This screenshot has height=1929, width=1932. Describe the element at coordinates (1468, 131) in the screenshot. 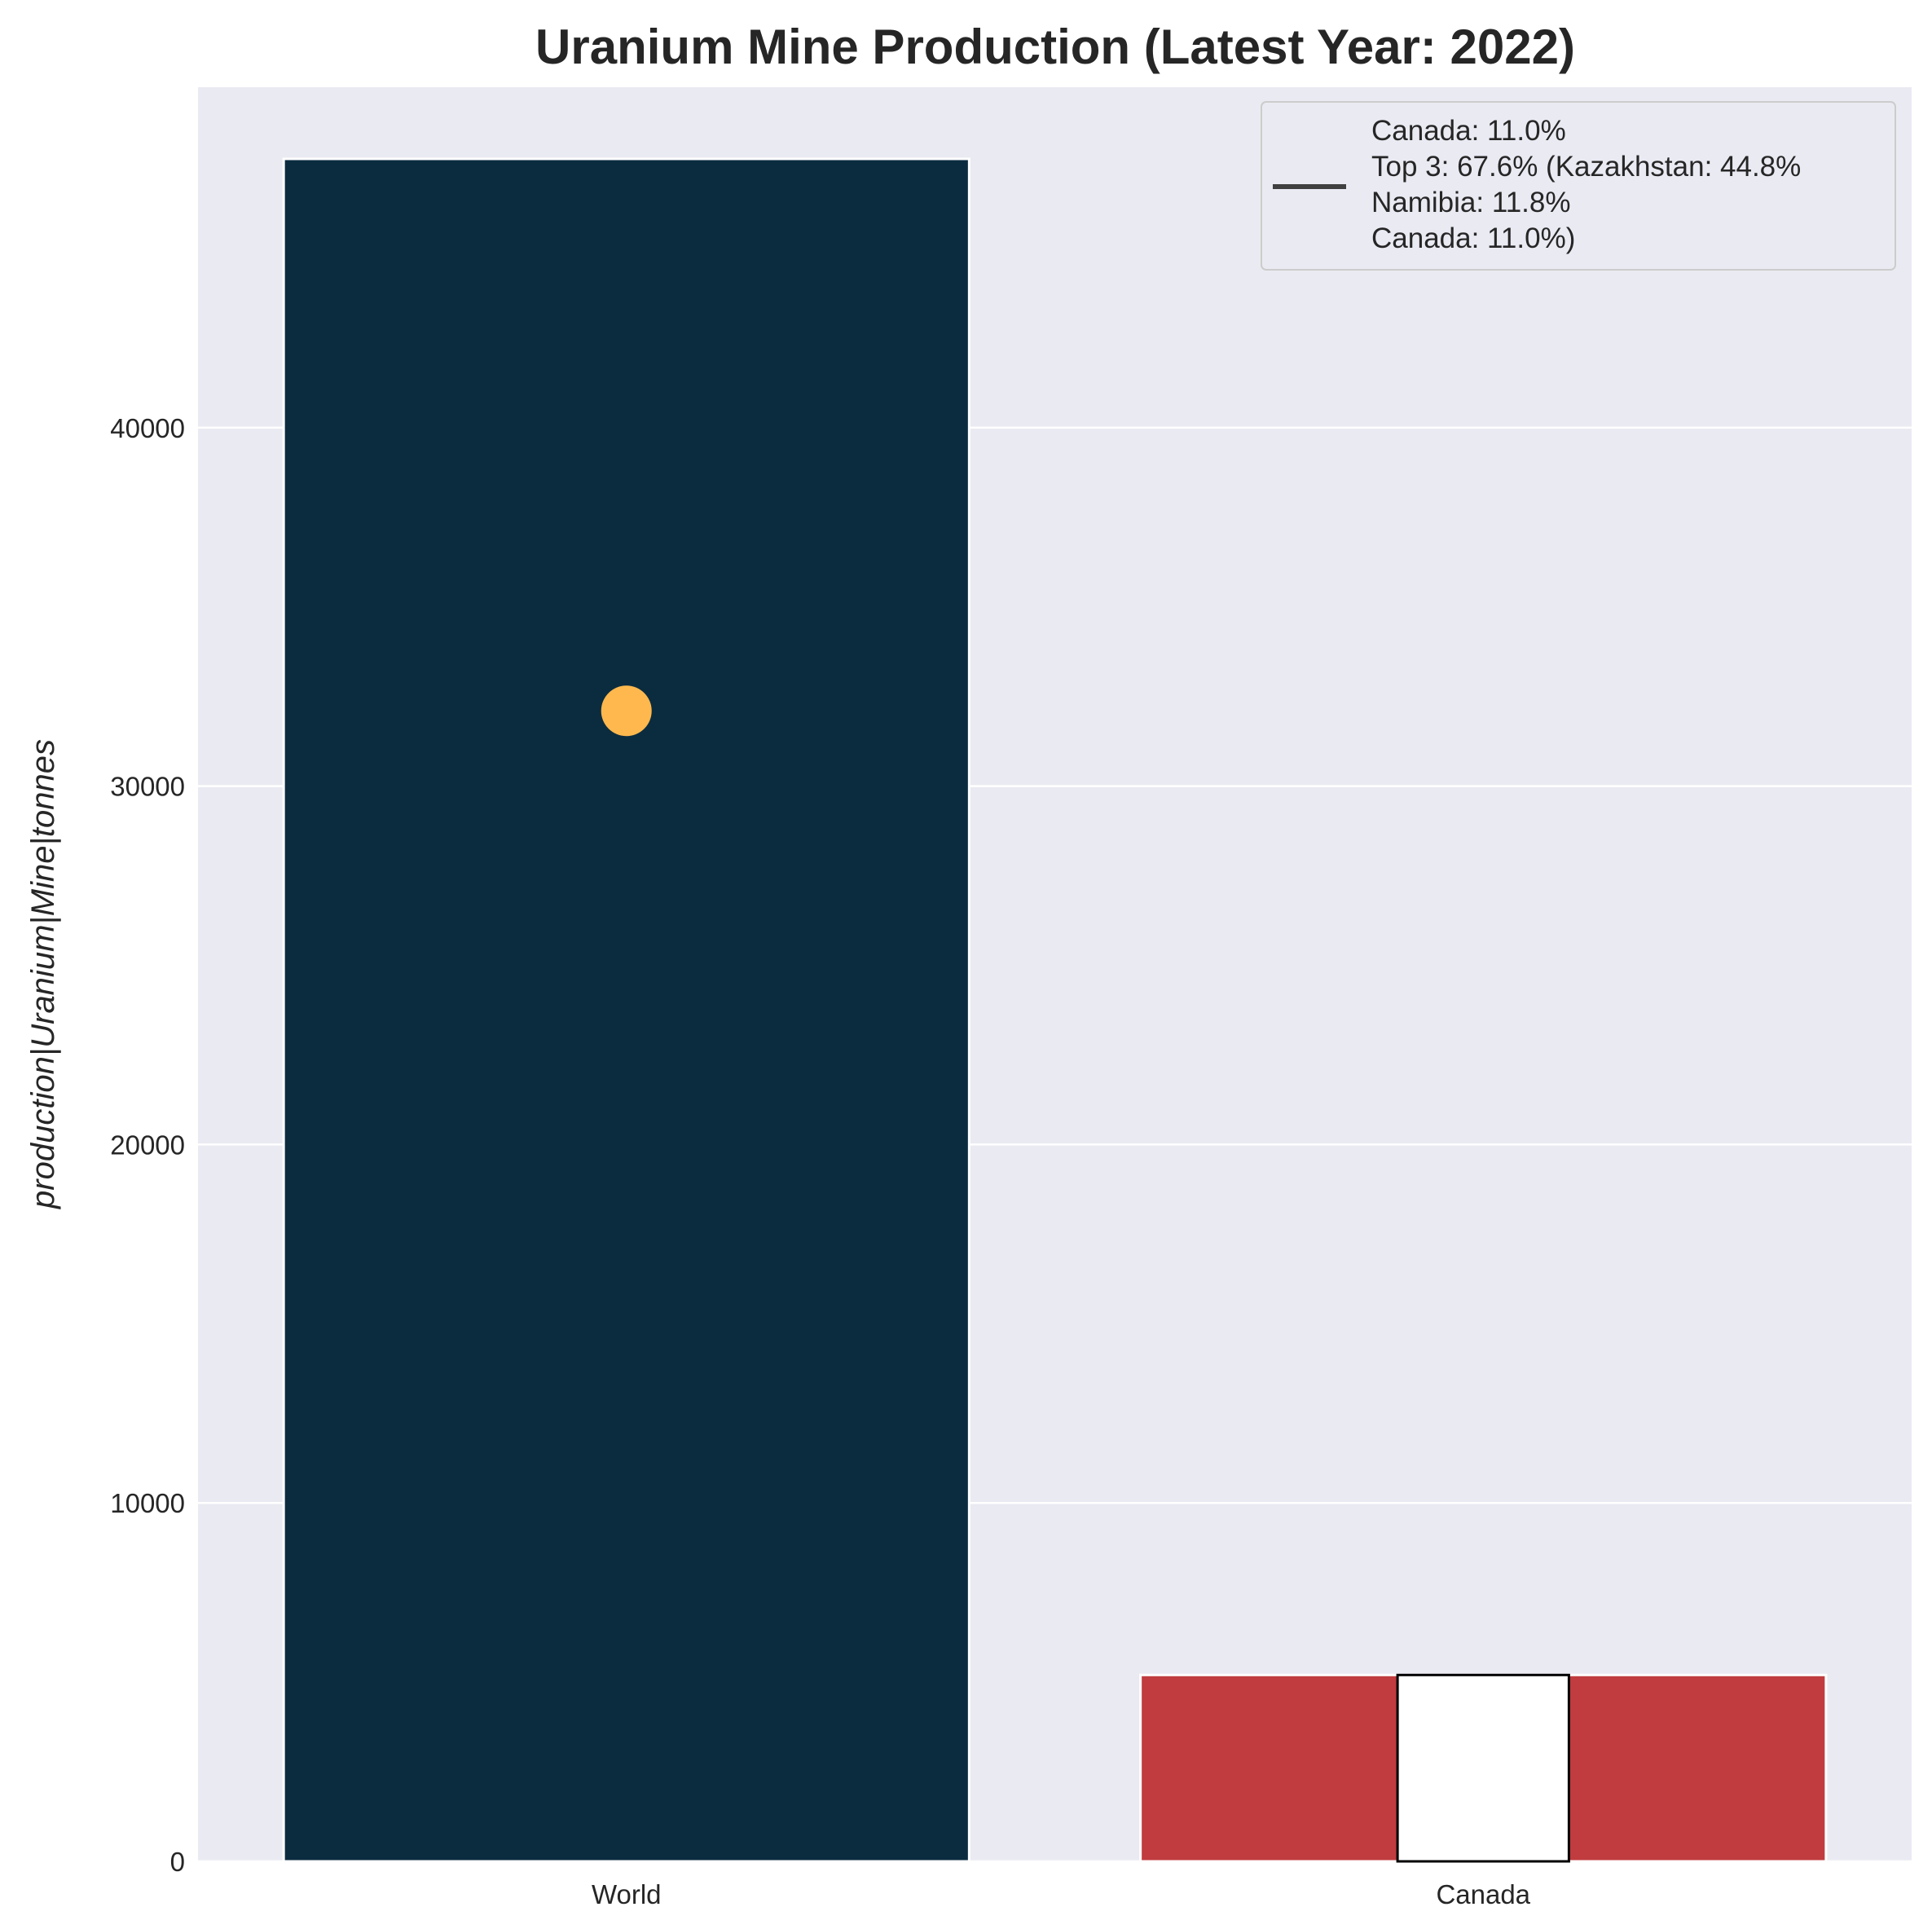

I see `legend-line-1: Canada: 11.0%` at that location.